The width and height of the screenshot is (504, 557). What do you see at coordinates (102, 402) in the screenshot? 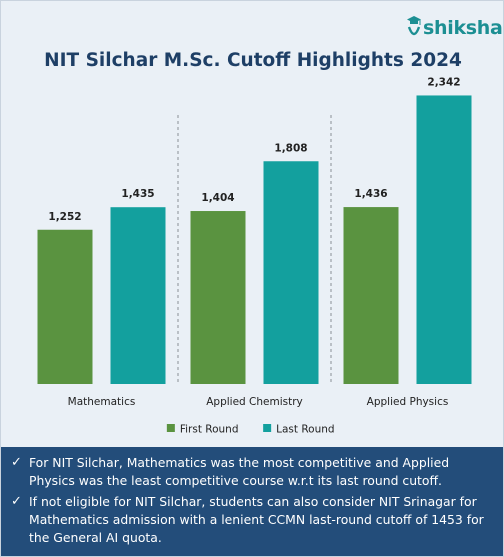
I see `category-label: Mathematics` at bounding box center [102, 402].